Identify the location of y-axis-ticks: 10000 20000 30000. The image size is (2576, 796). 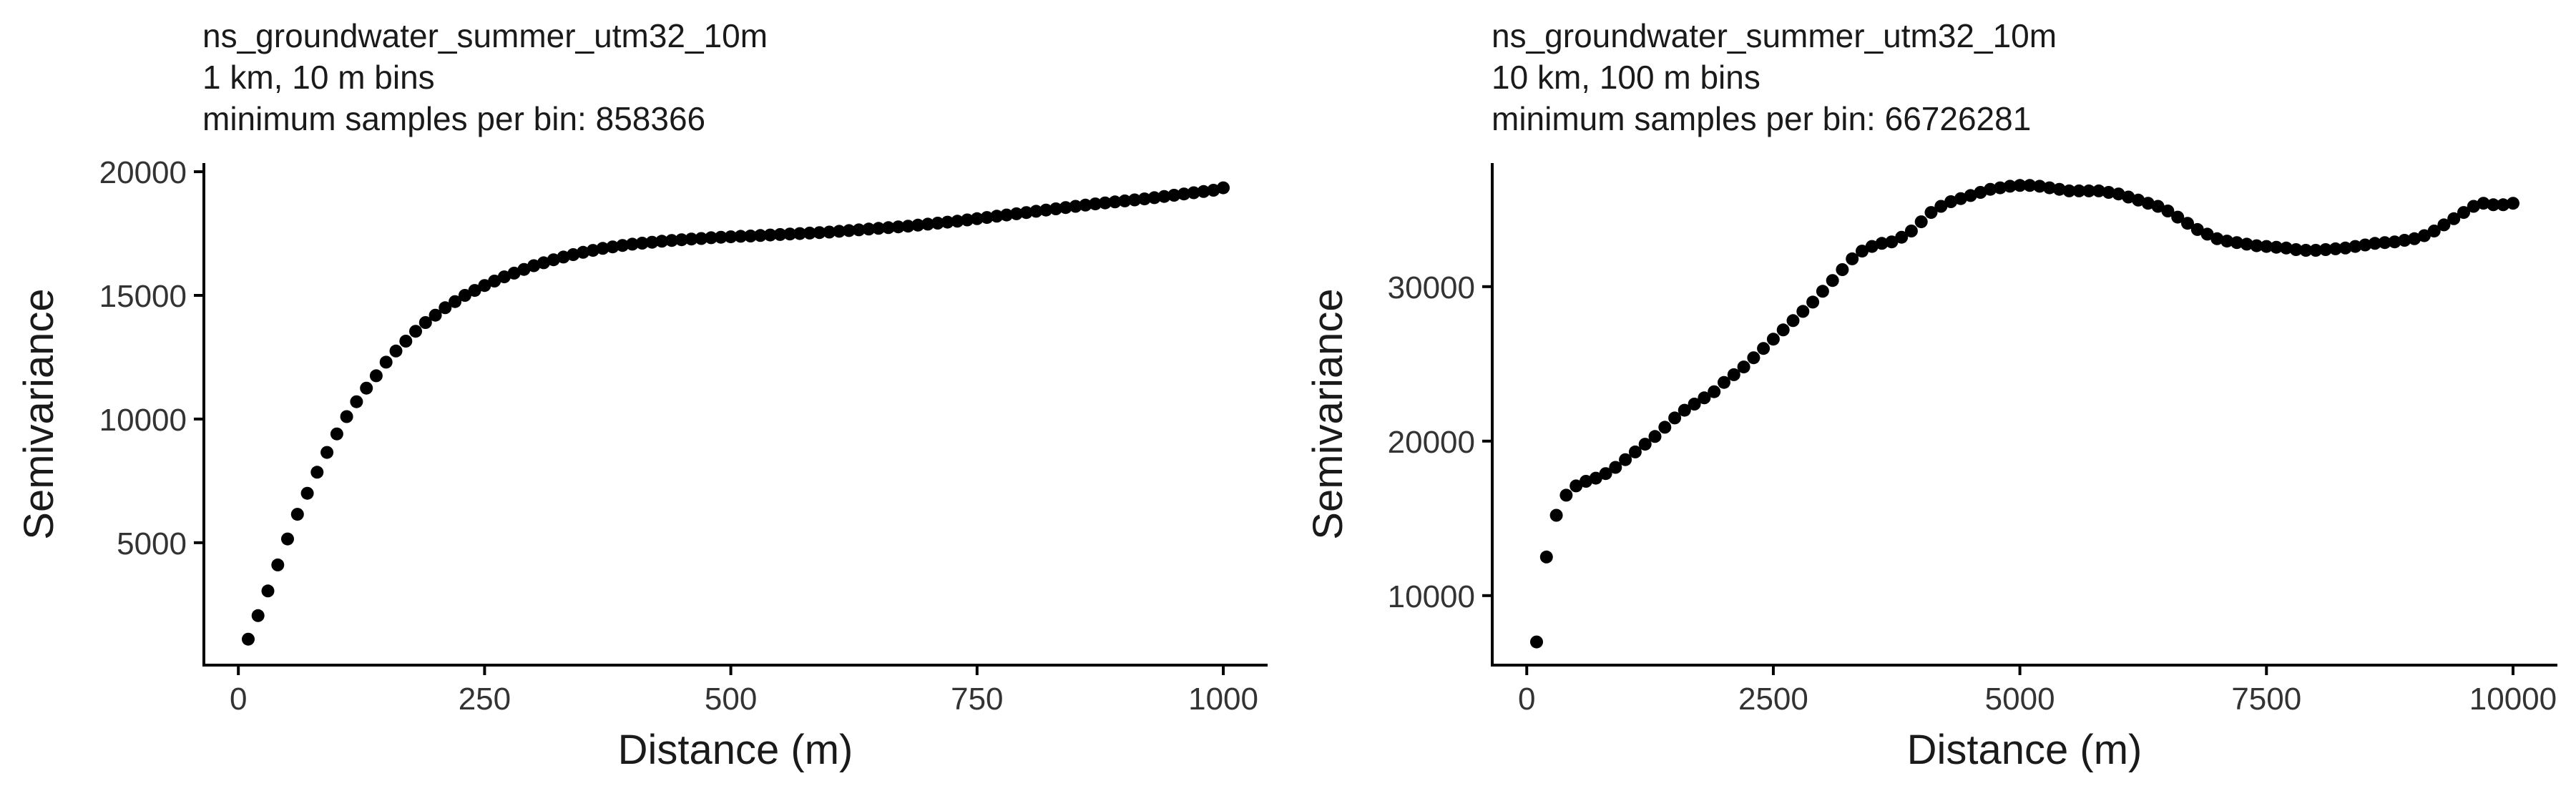
(1440, 442).